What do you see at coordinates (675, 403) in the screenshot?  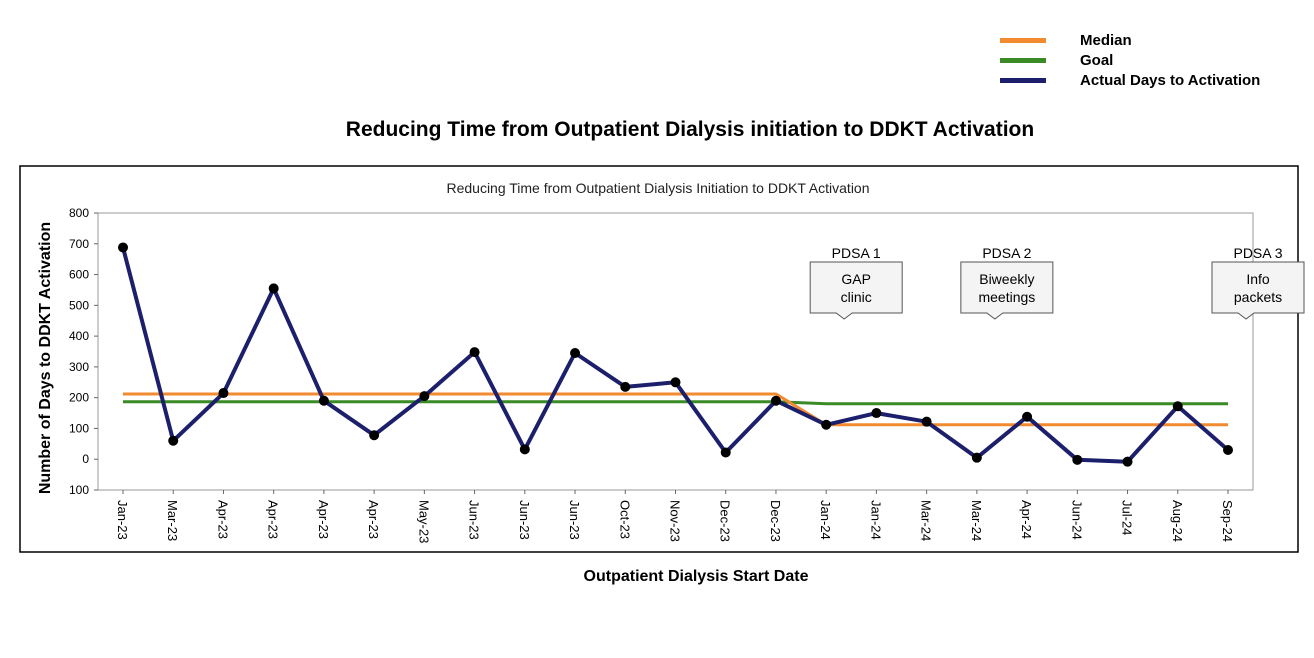 I see `series-line-goal` at bounding box center [675, 403].